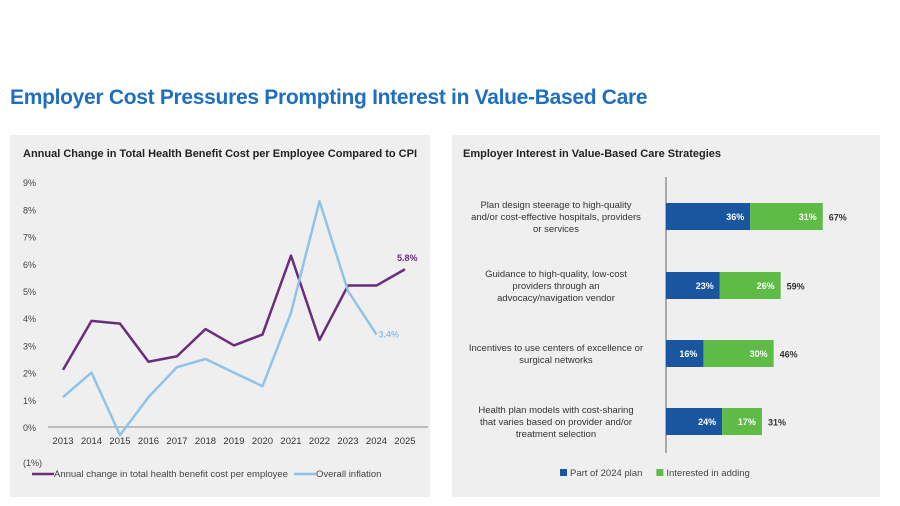 Image resolution: width=900 pixels, height=506 pixels. I want to click on bar-value-label: 16%, so click(688, 354).